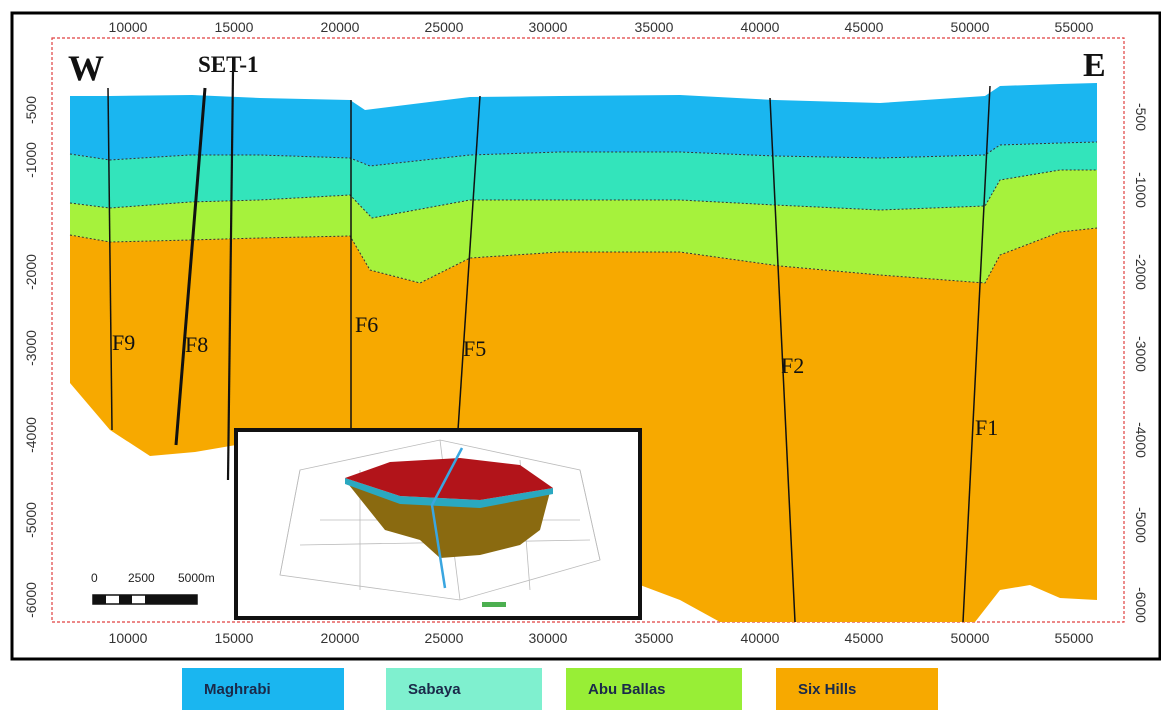  What do you see at coordinates (760, 27) in the screenshot?
I see `x-tick-top-40000: 40000` at bounding box center [760, 27].